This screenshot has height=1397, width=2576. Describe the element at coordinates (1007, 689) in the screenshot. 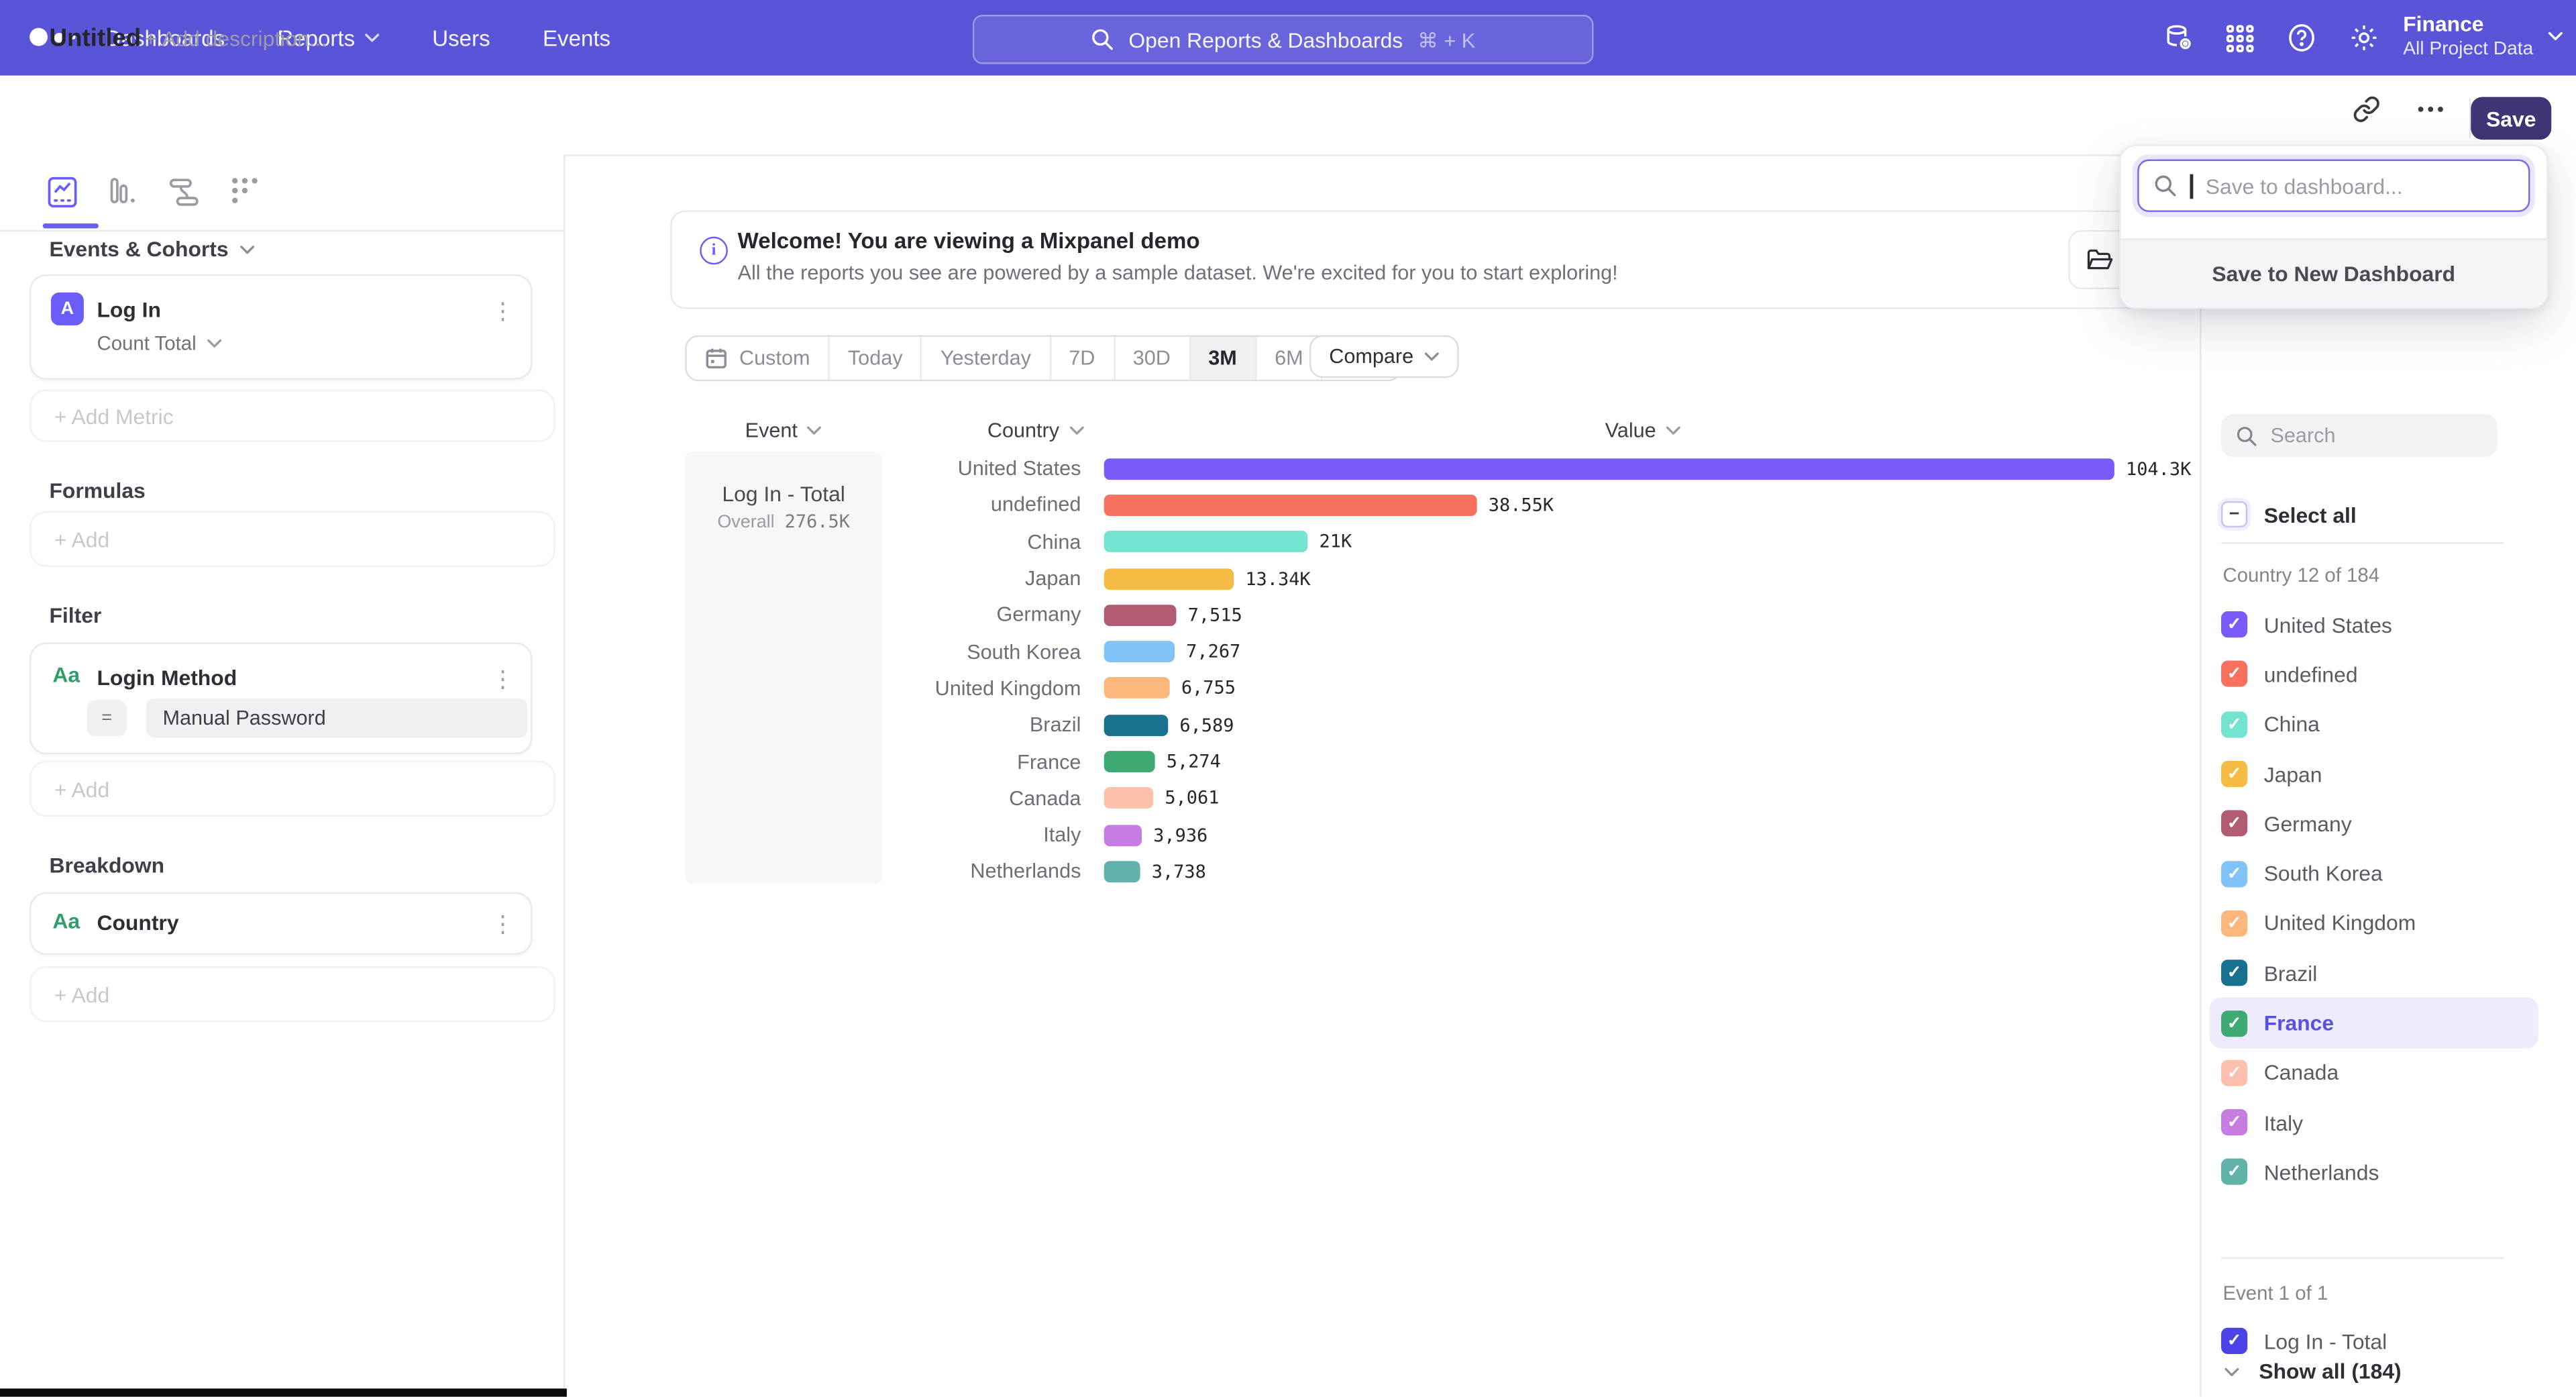

I see `bar-category-label: United Kingdom` at that location.